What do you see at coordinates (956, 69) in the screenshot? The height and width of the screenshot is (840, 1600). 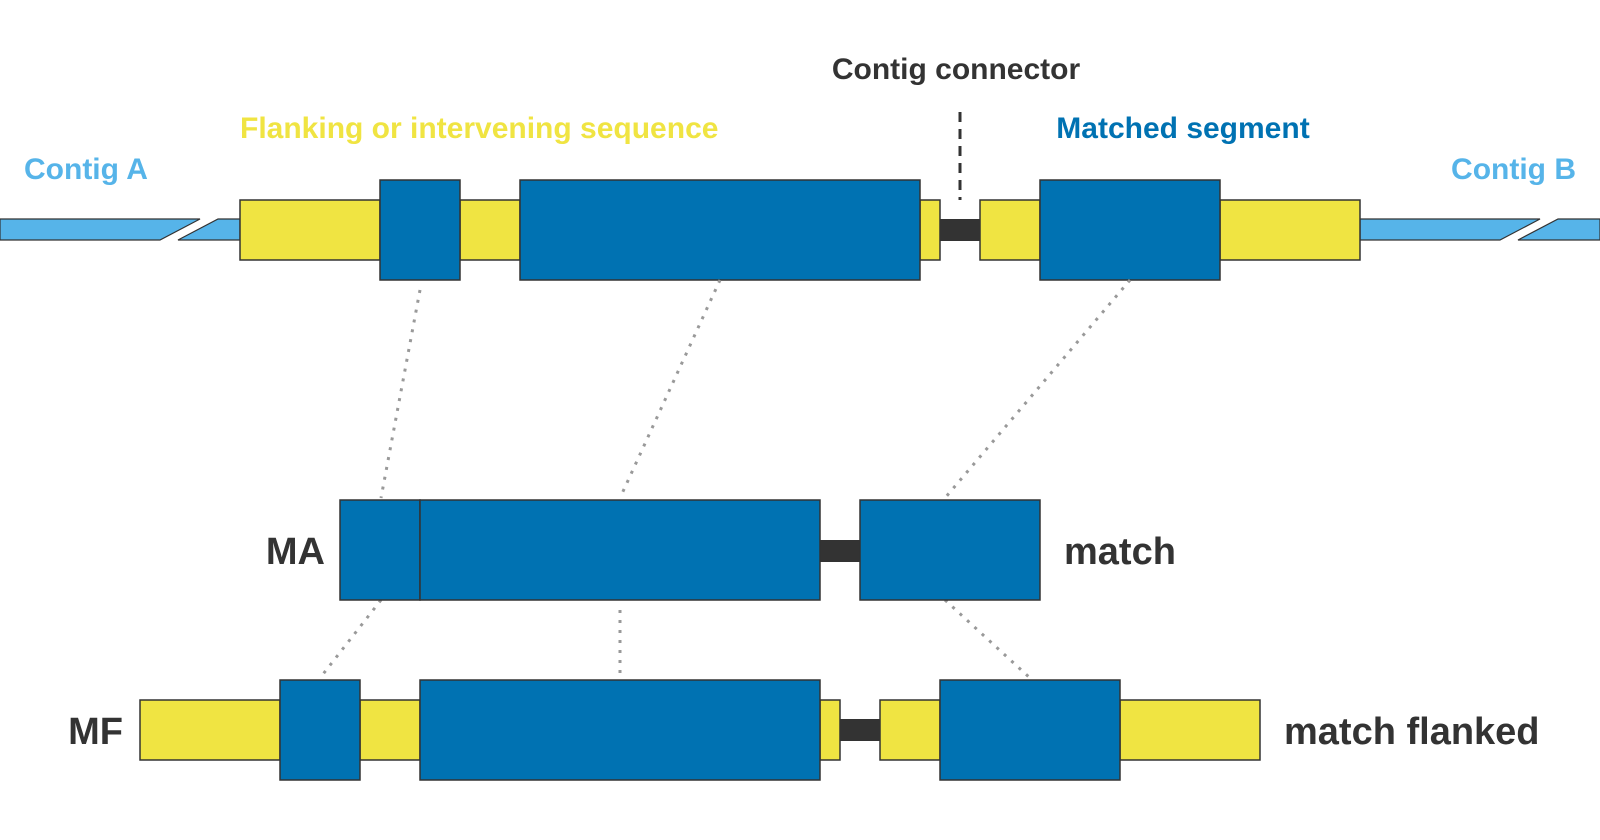 I see `contig-connector-label: Contig connector` at bounding box center [956, 69].